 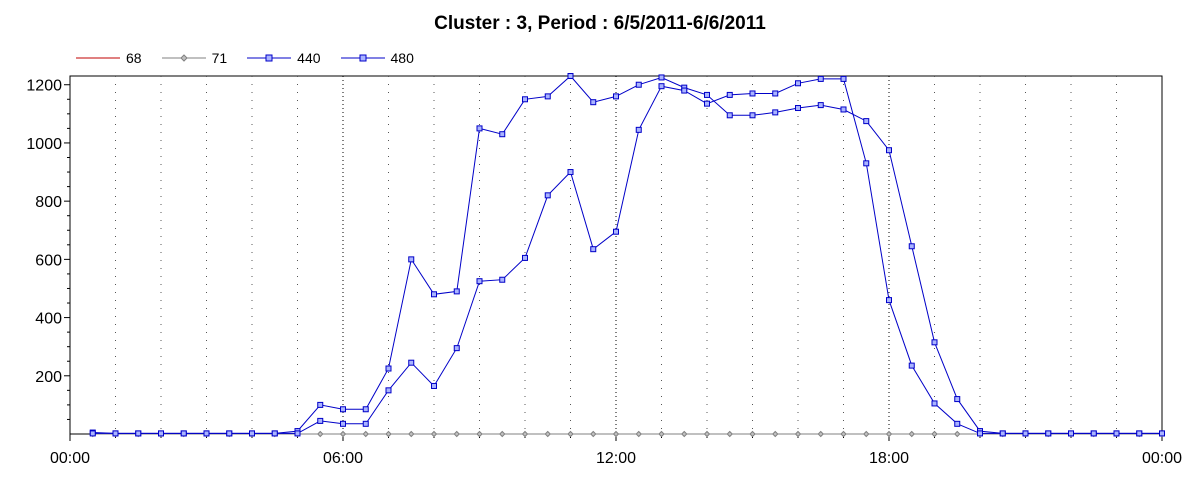 I want to click on y-tick-label: 800, so click(x=48, y=202).